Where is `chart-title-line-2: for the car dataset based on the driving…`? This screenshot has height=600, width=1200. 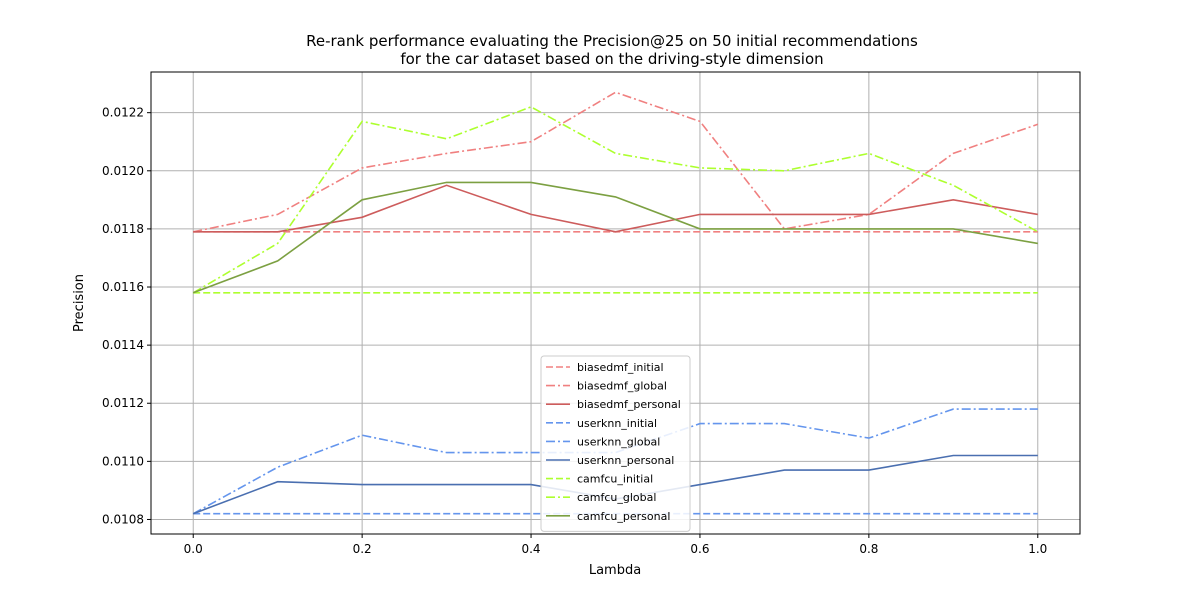 chart-title-line-2: for the car dataset based on the driving… is located at coordinates (611, 59).